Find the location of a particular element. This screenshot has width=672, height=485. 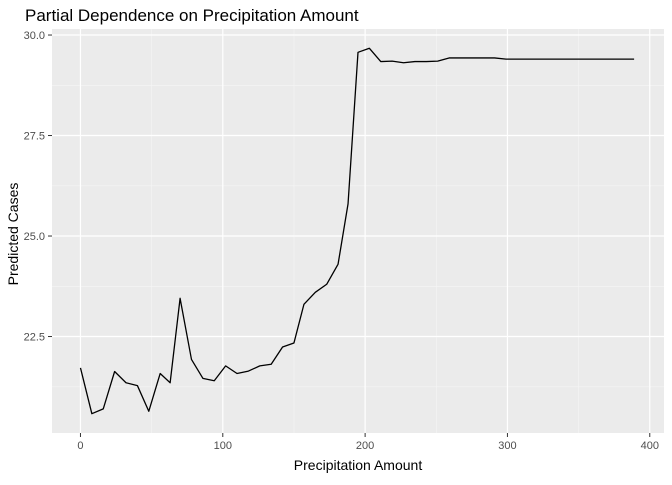

y-axis: 22.5 25.0 27.5 30.0 is located at coordinates (38, 186).